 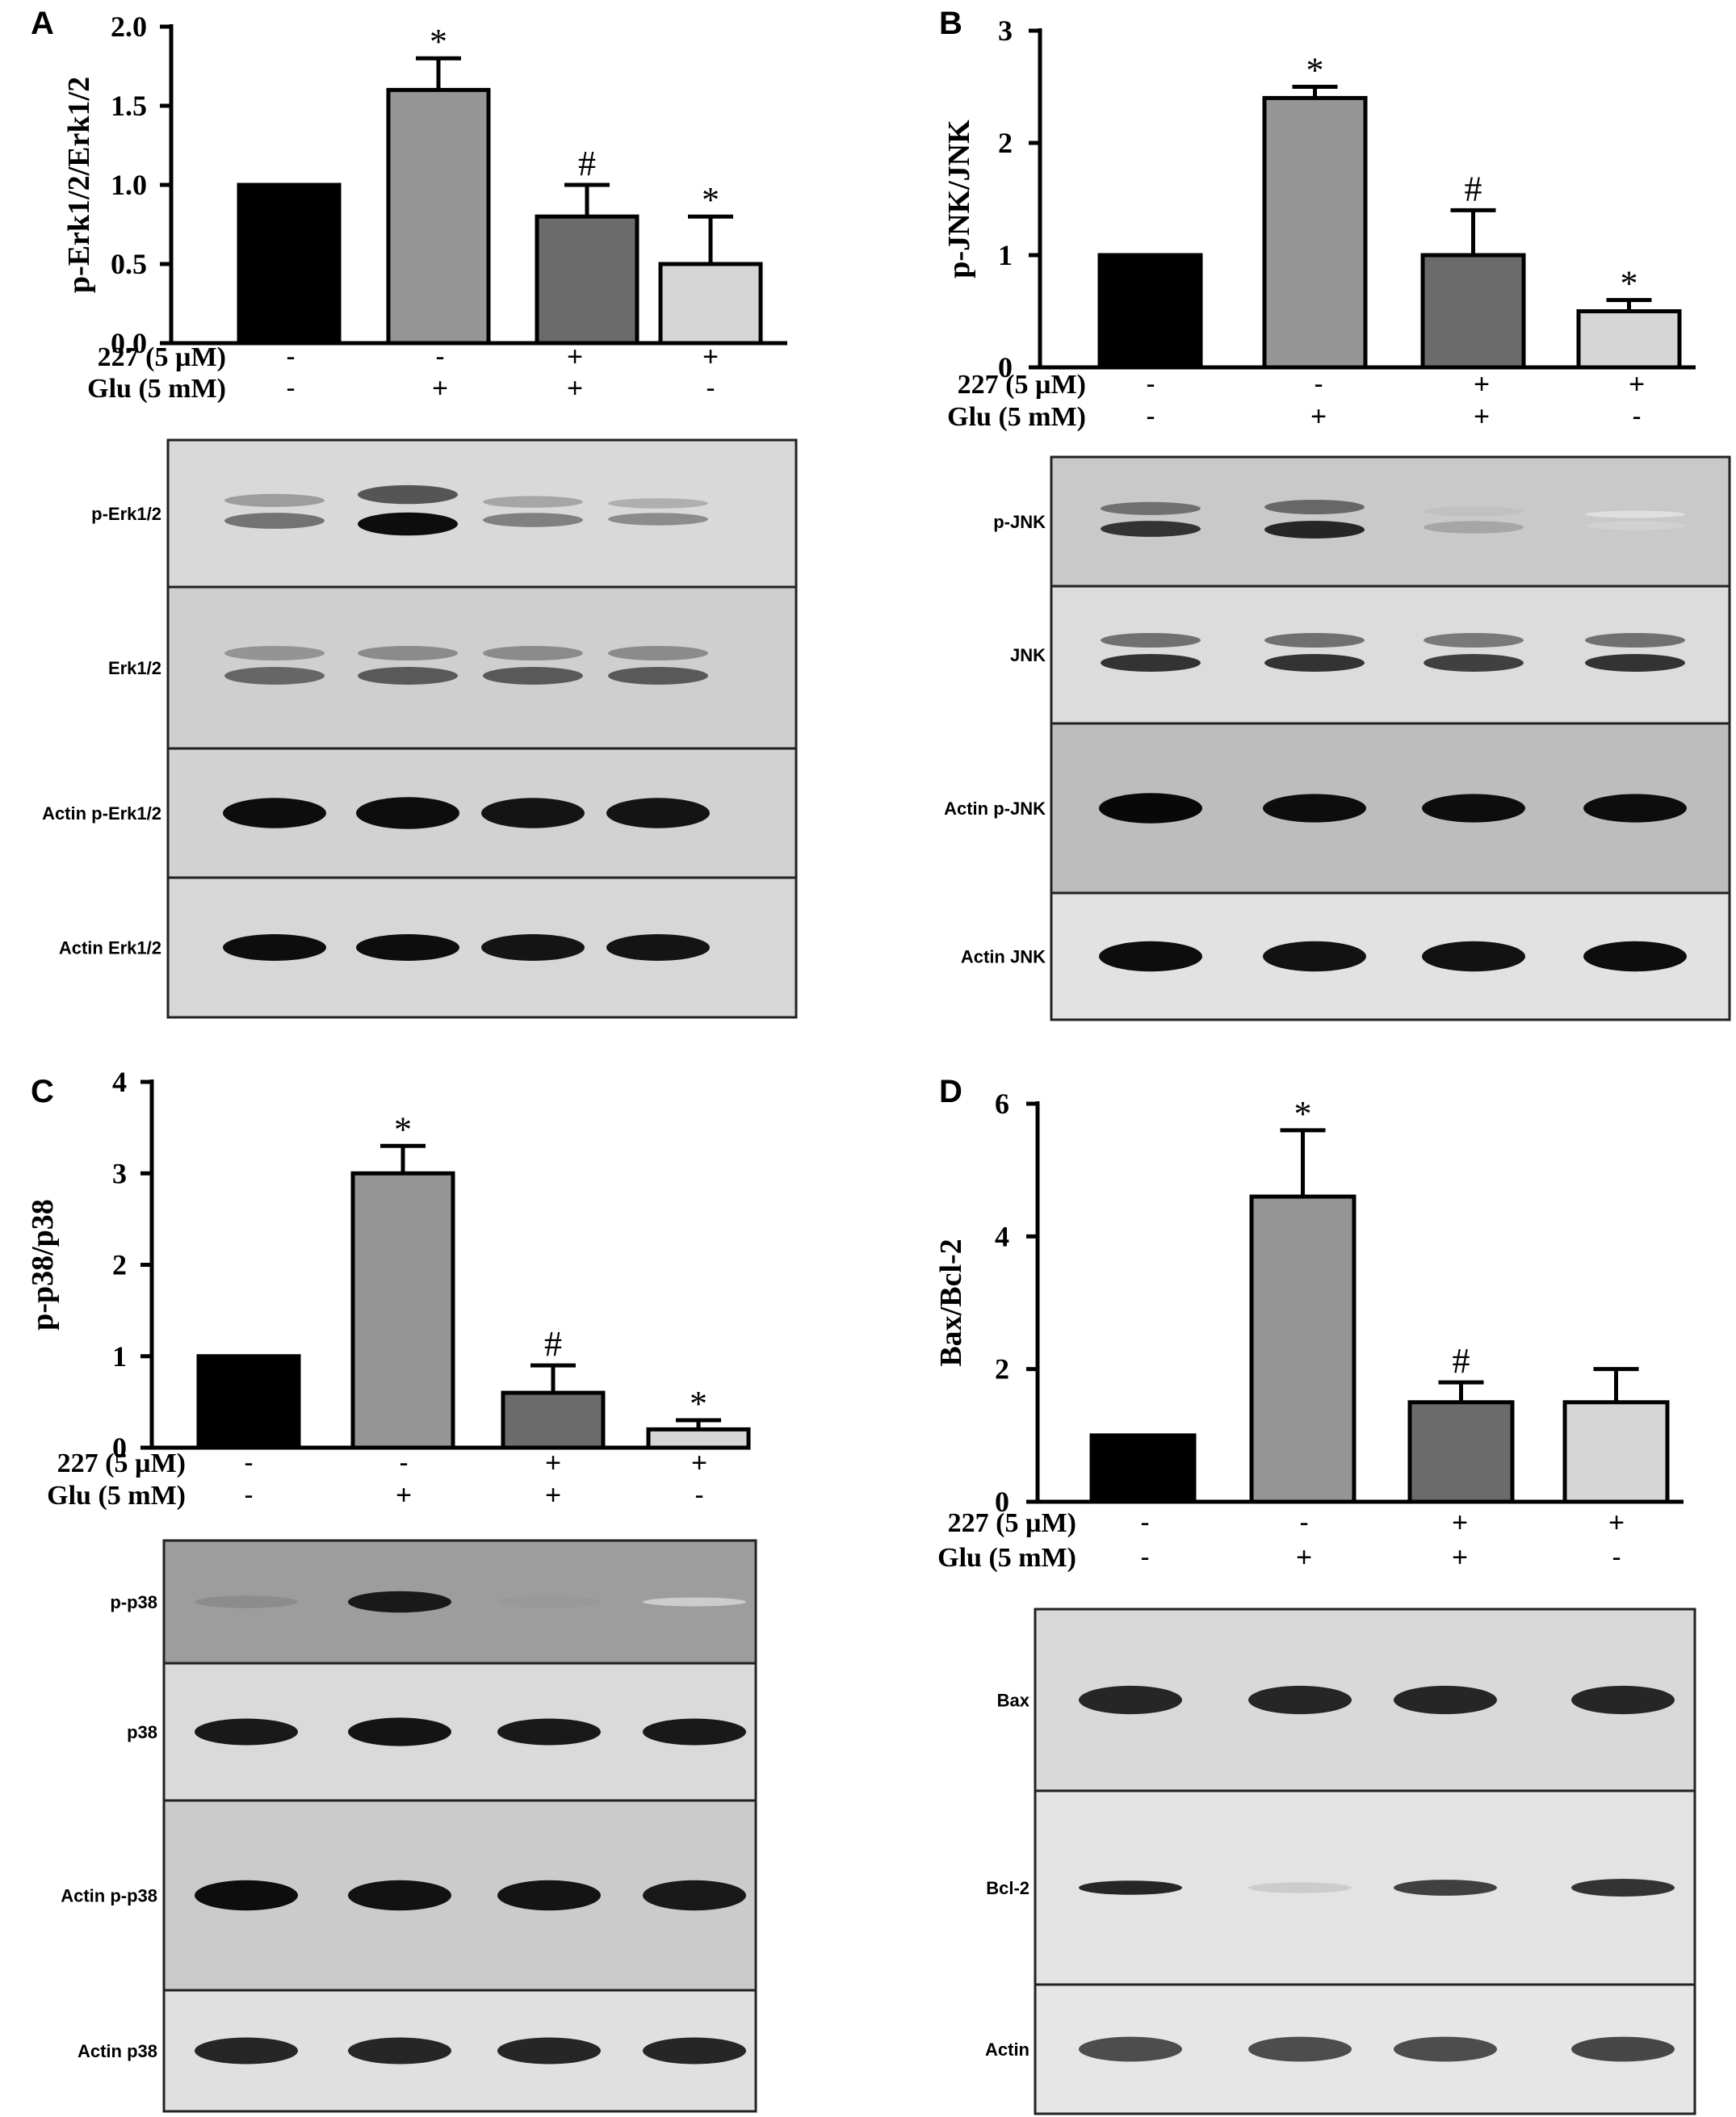 I want to click on y-axis-label: Bax/Bcl-2, so click(x=951, y=1302).